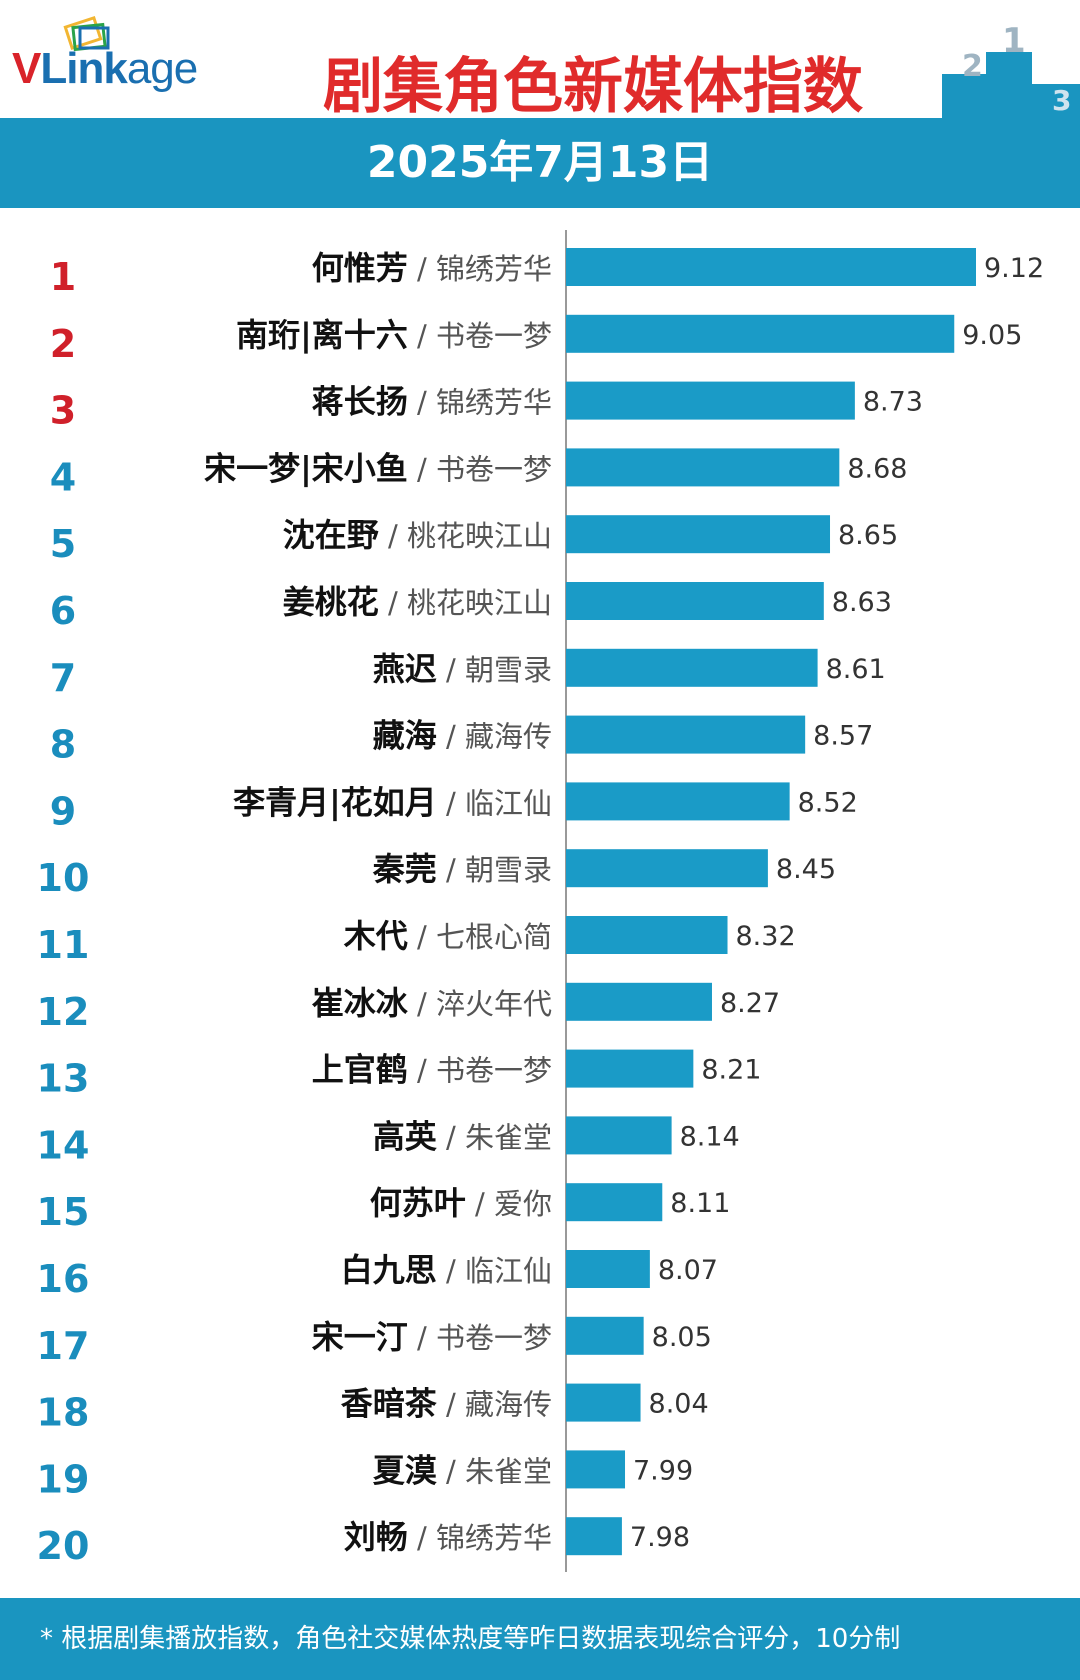  What do you see at coordinates (63, 811) in the screenshot?
I see `rank-number: 9` at bounding box center [63, 811].